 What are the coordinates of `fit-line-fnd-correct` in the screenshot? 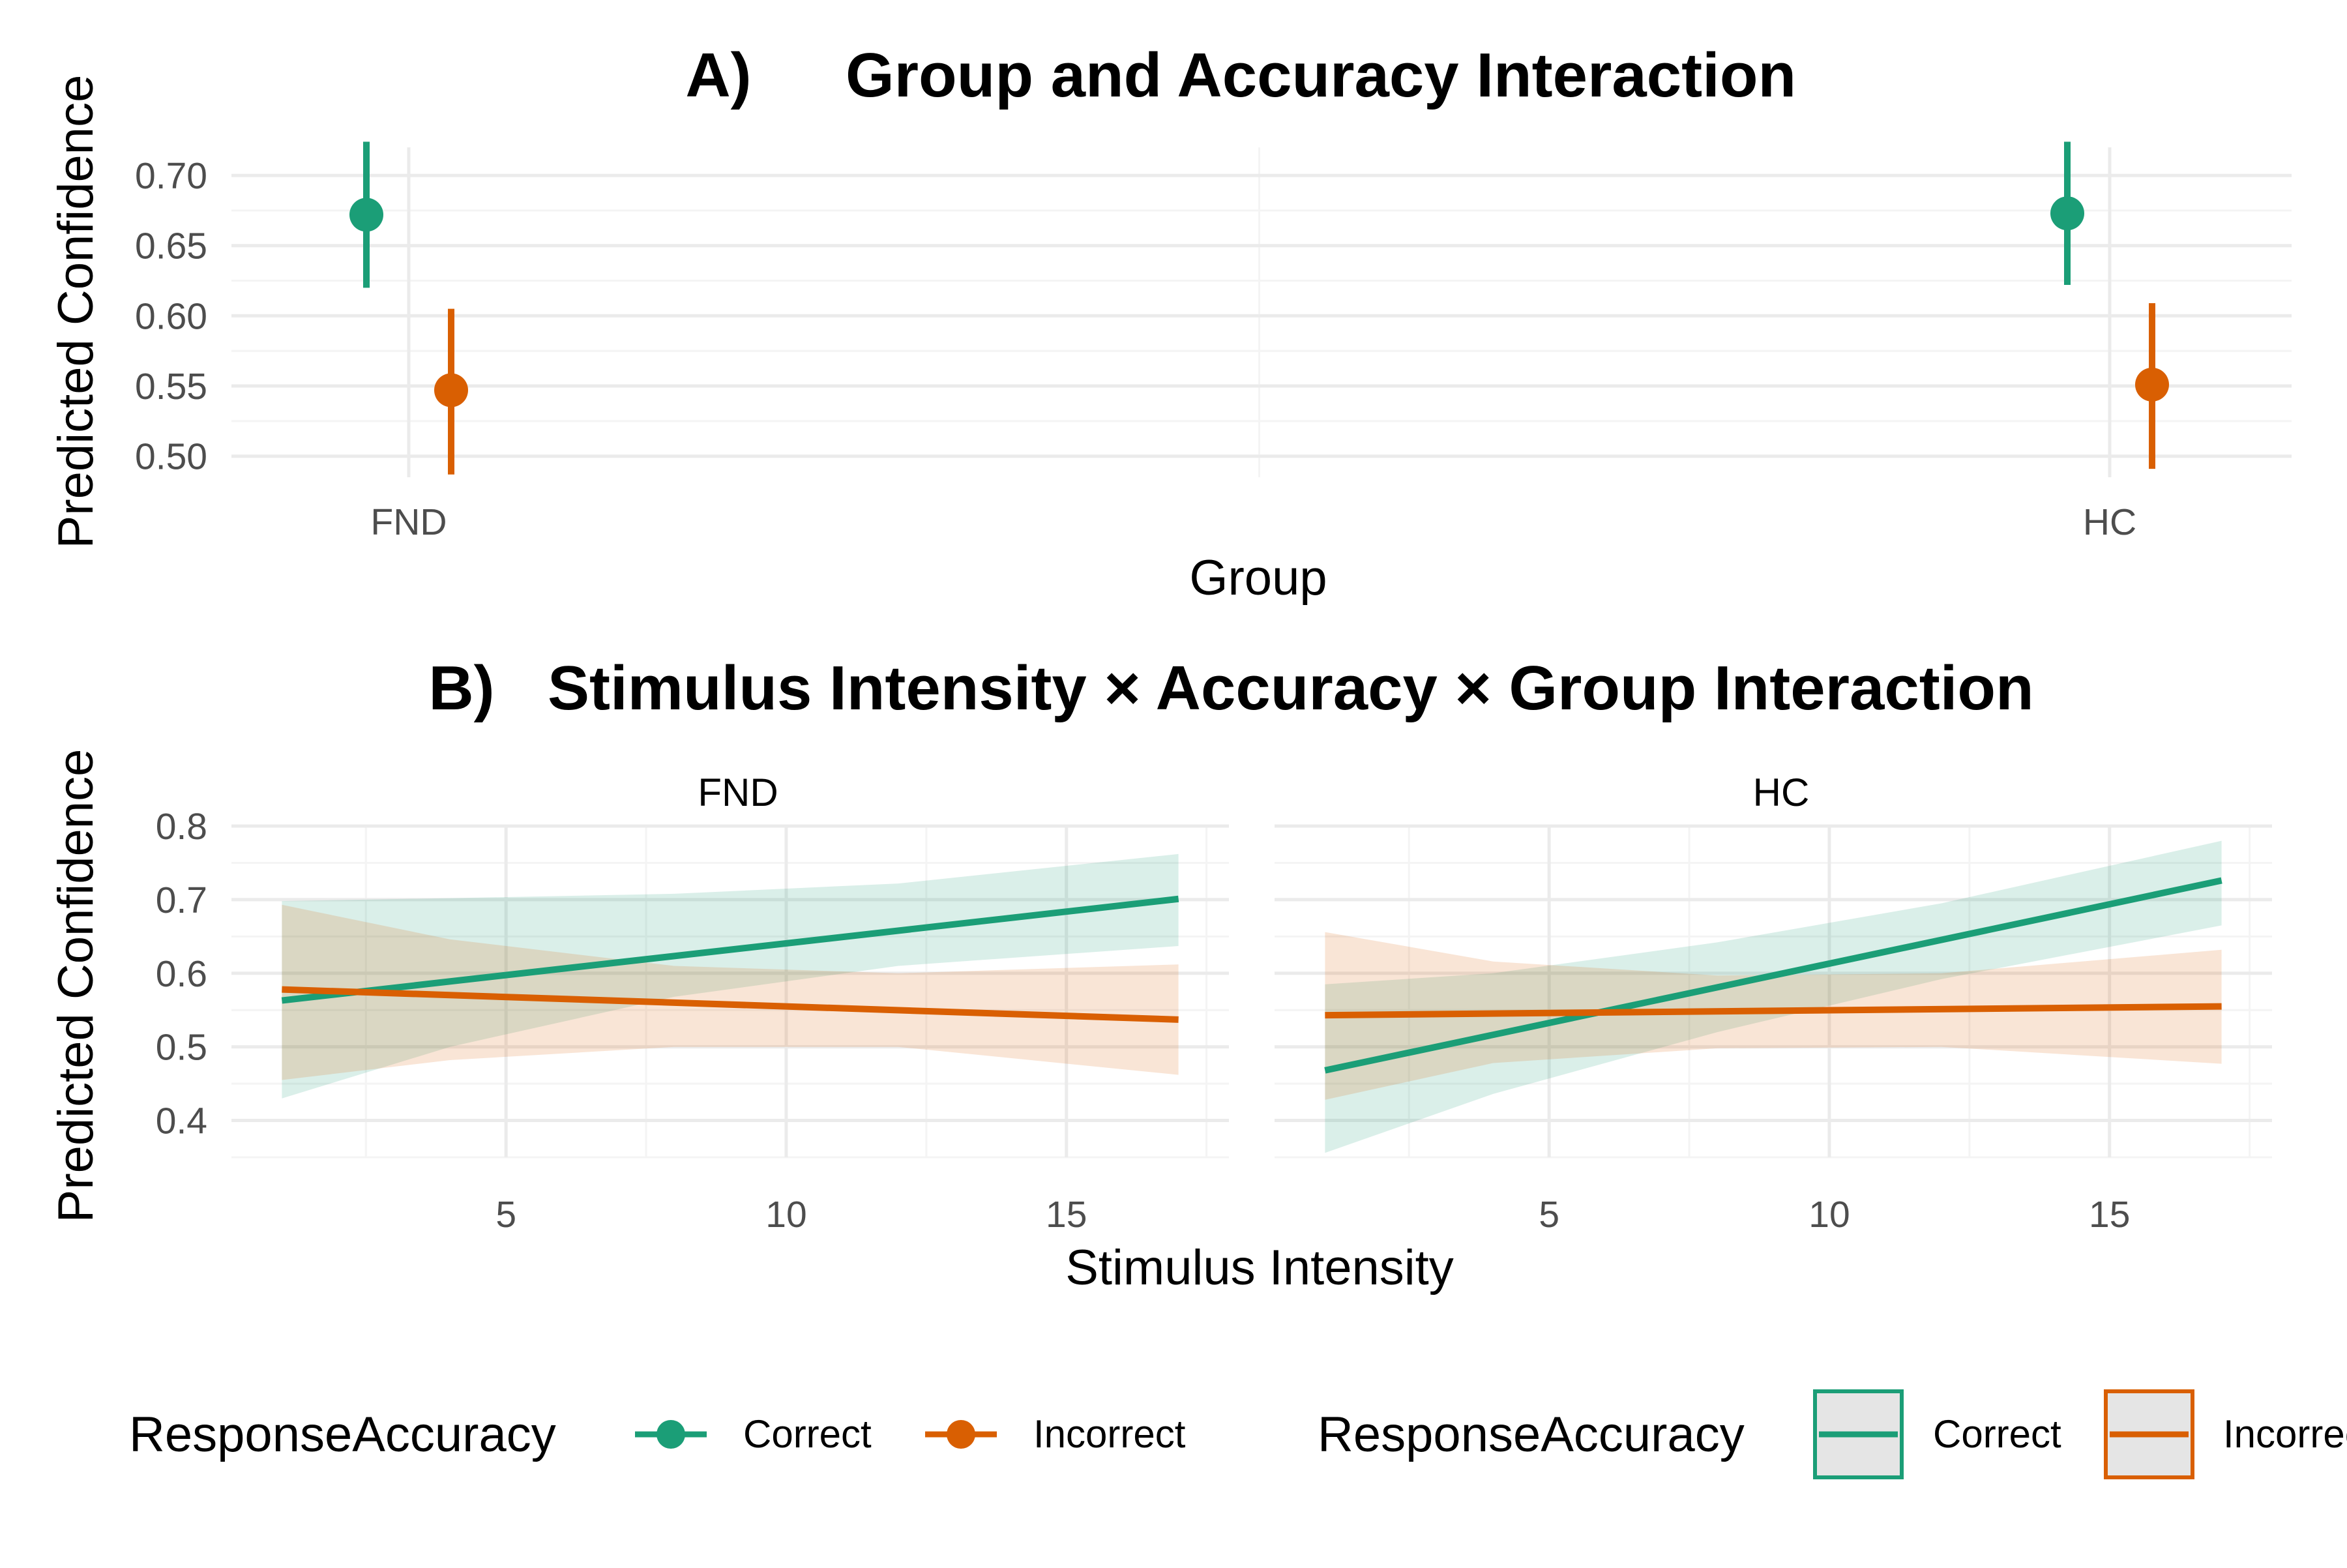 It's located at (730, 950).